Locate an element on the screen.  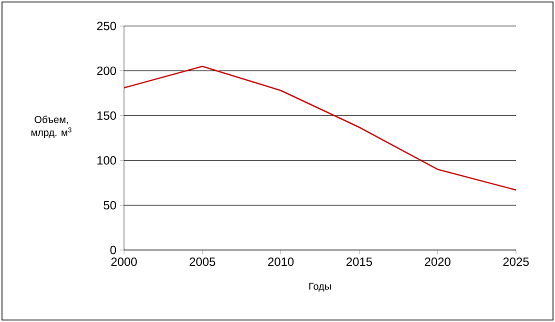
y-tick-label: 200 is located at coordinates (106, 71).